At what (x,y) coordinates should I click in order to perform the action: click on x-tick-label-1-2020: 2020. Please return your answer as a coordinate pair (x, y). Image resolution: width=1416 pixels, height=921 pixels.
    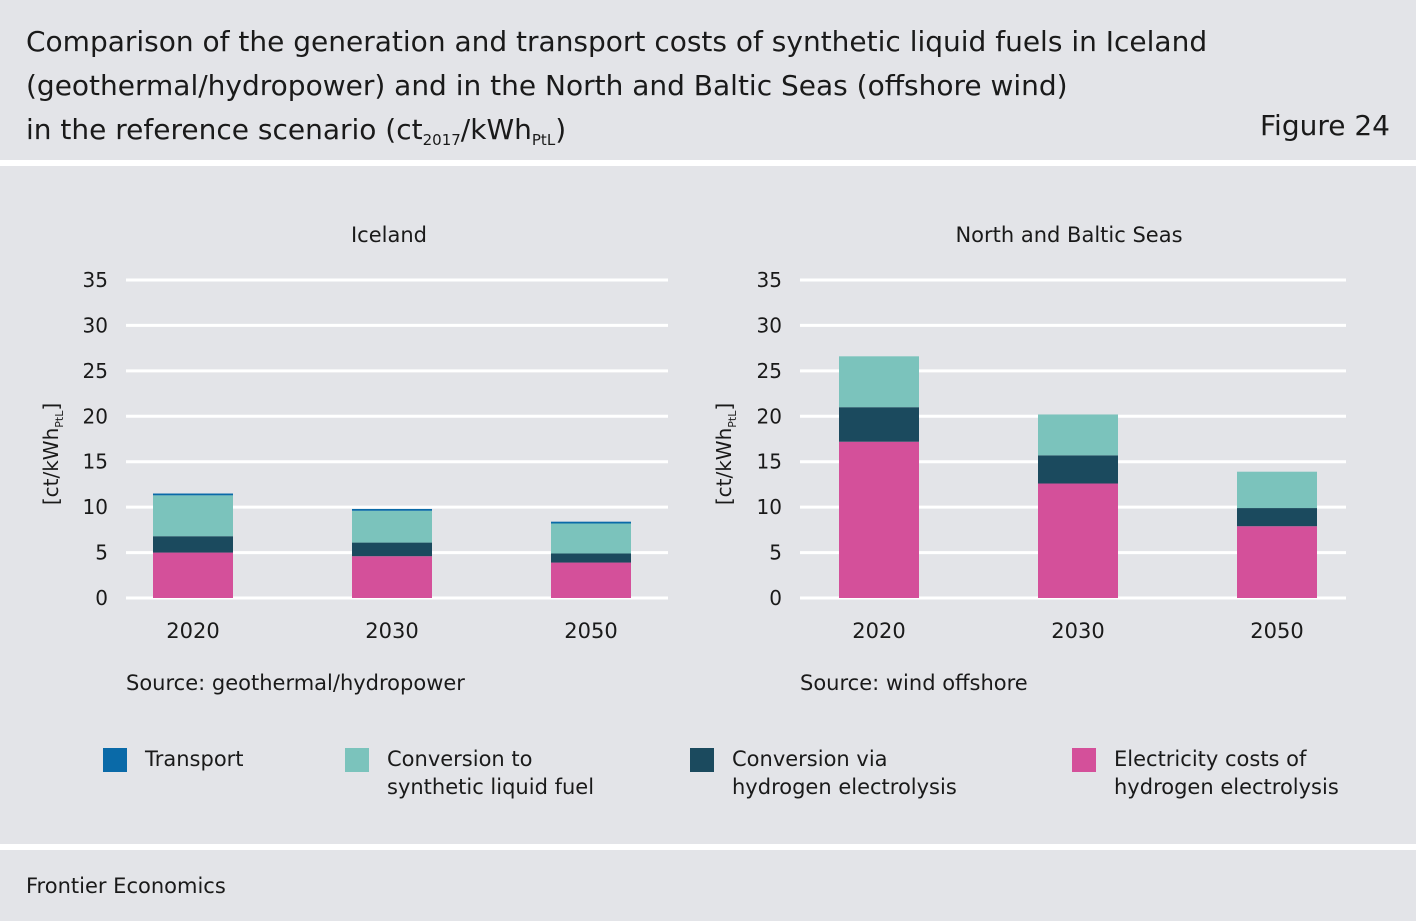
    Looking at the image, I should click on (878, 631).